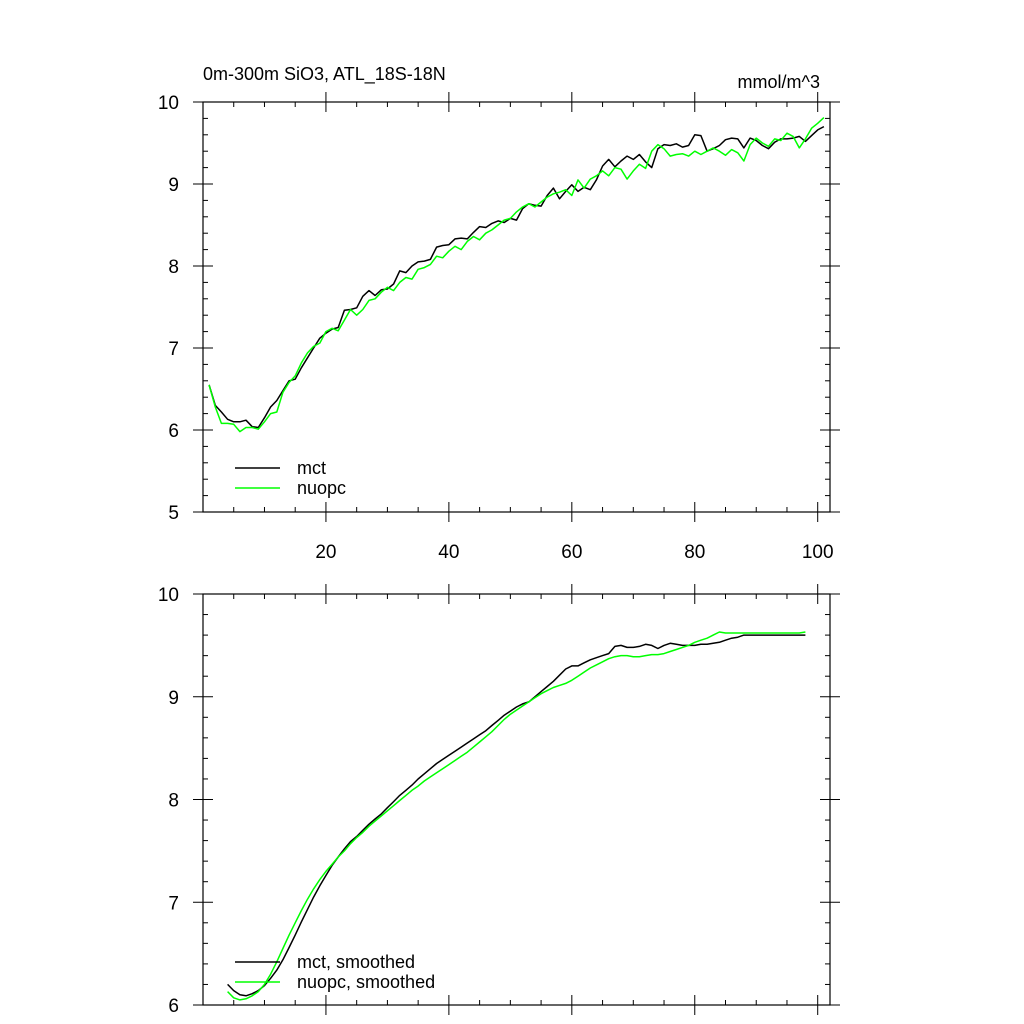 The width and height of the screenshot is (1024, 1024). Describe the element at coordinates (818, 552) in the screenshot. I see `x-tick-label: 100` at that location.